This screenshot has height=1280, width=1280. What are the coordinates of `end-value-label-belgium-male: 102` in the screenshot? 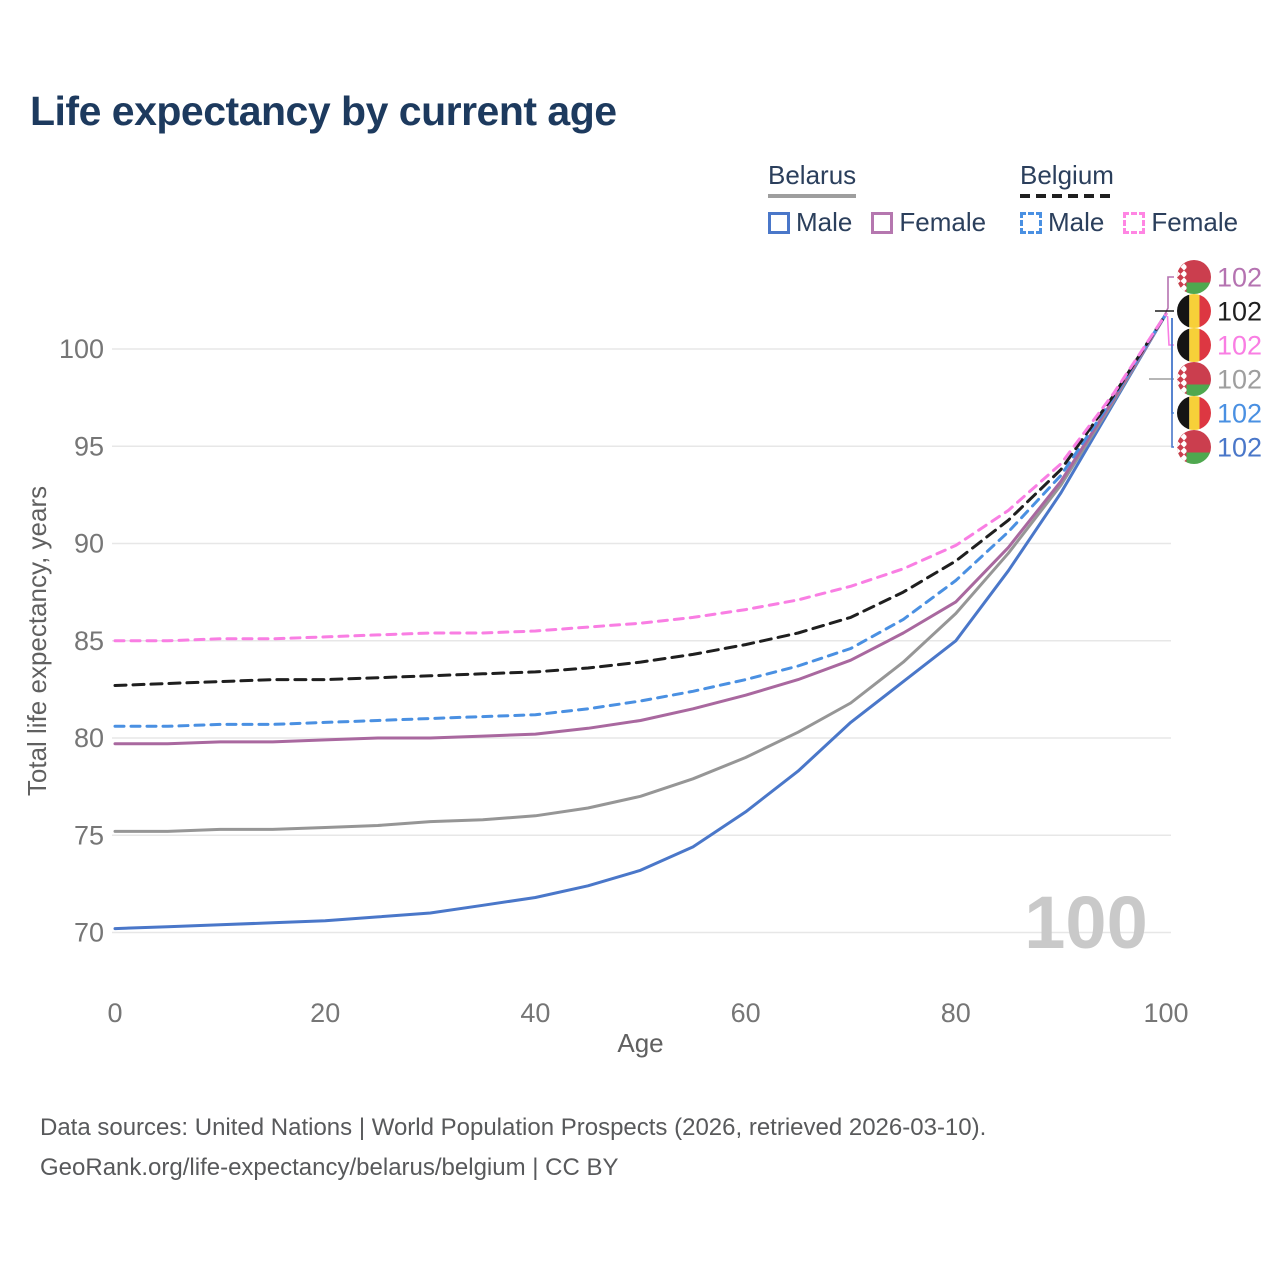 It's located at (1239, 414).